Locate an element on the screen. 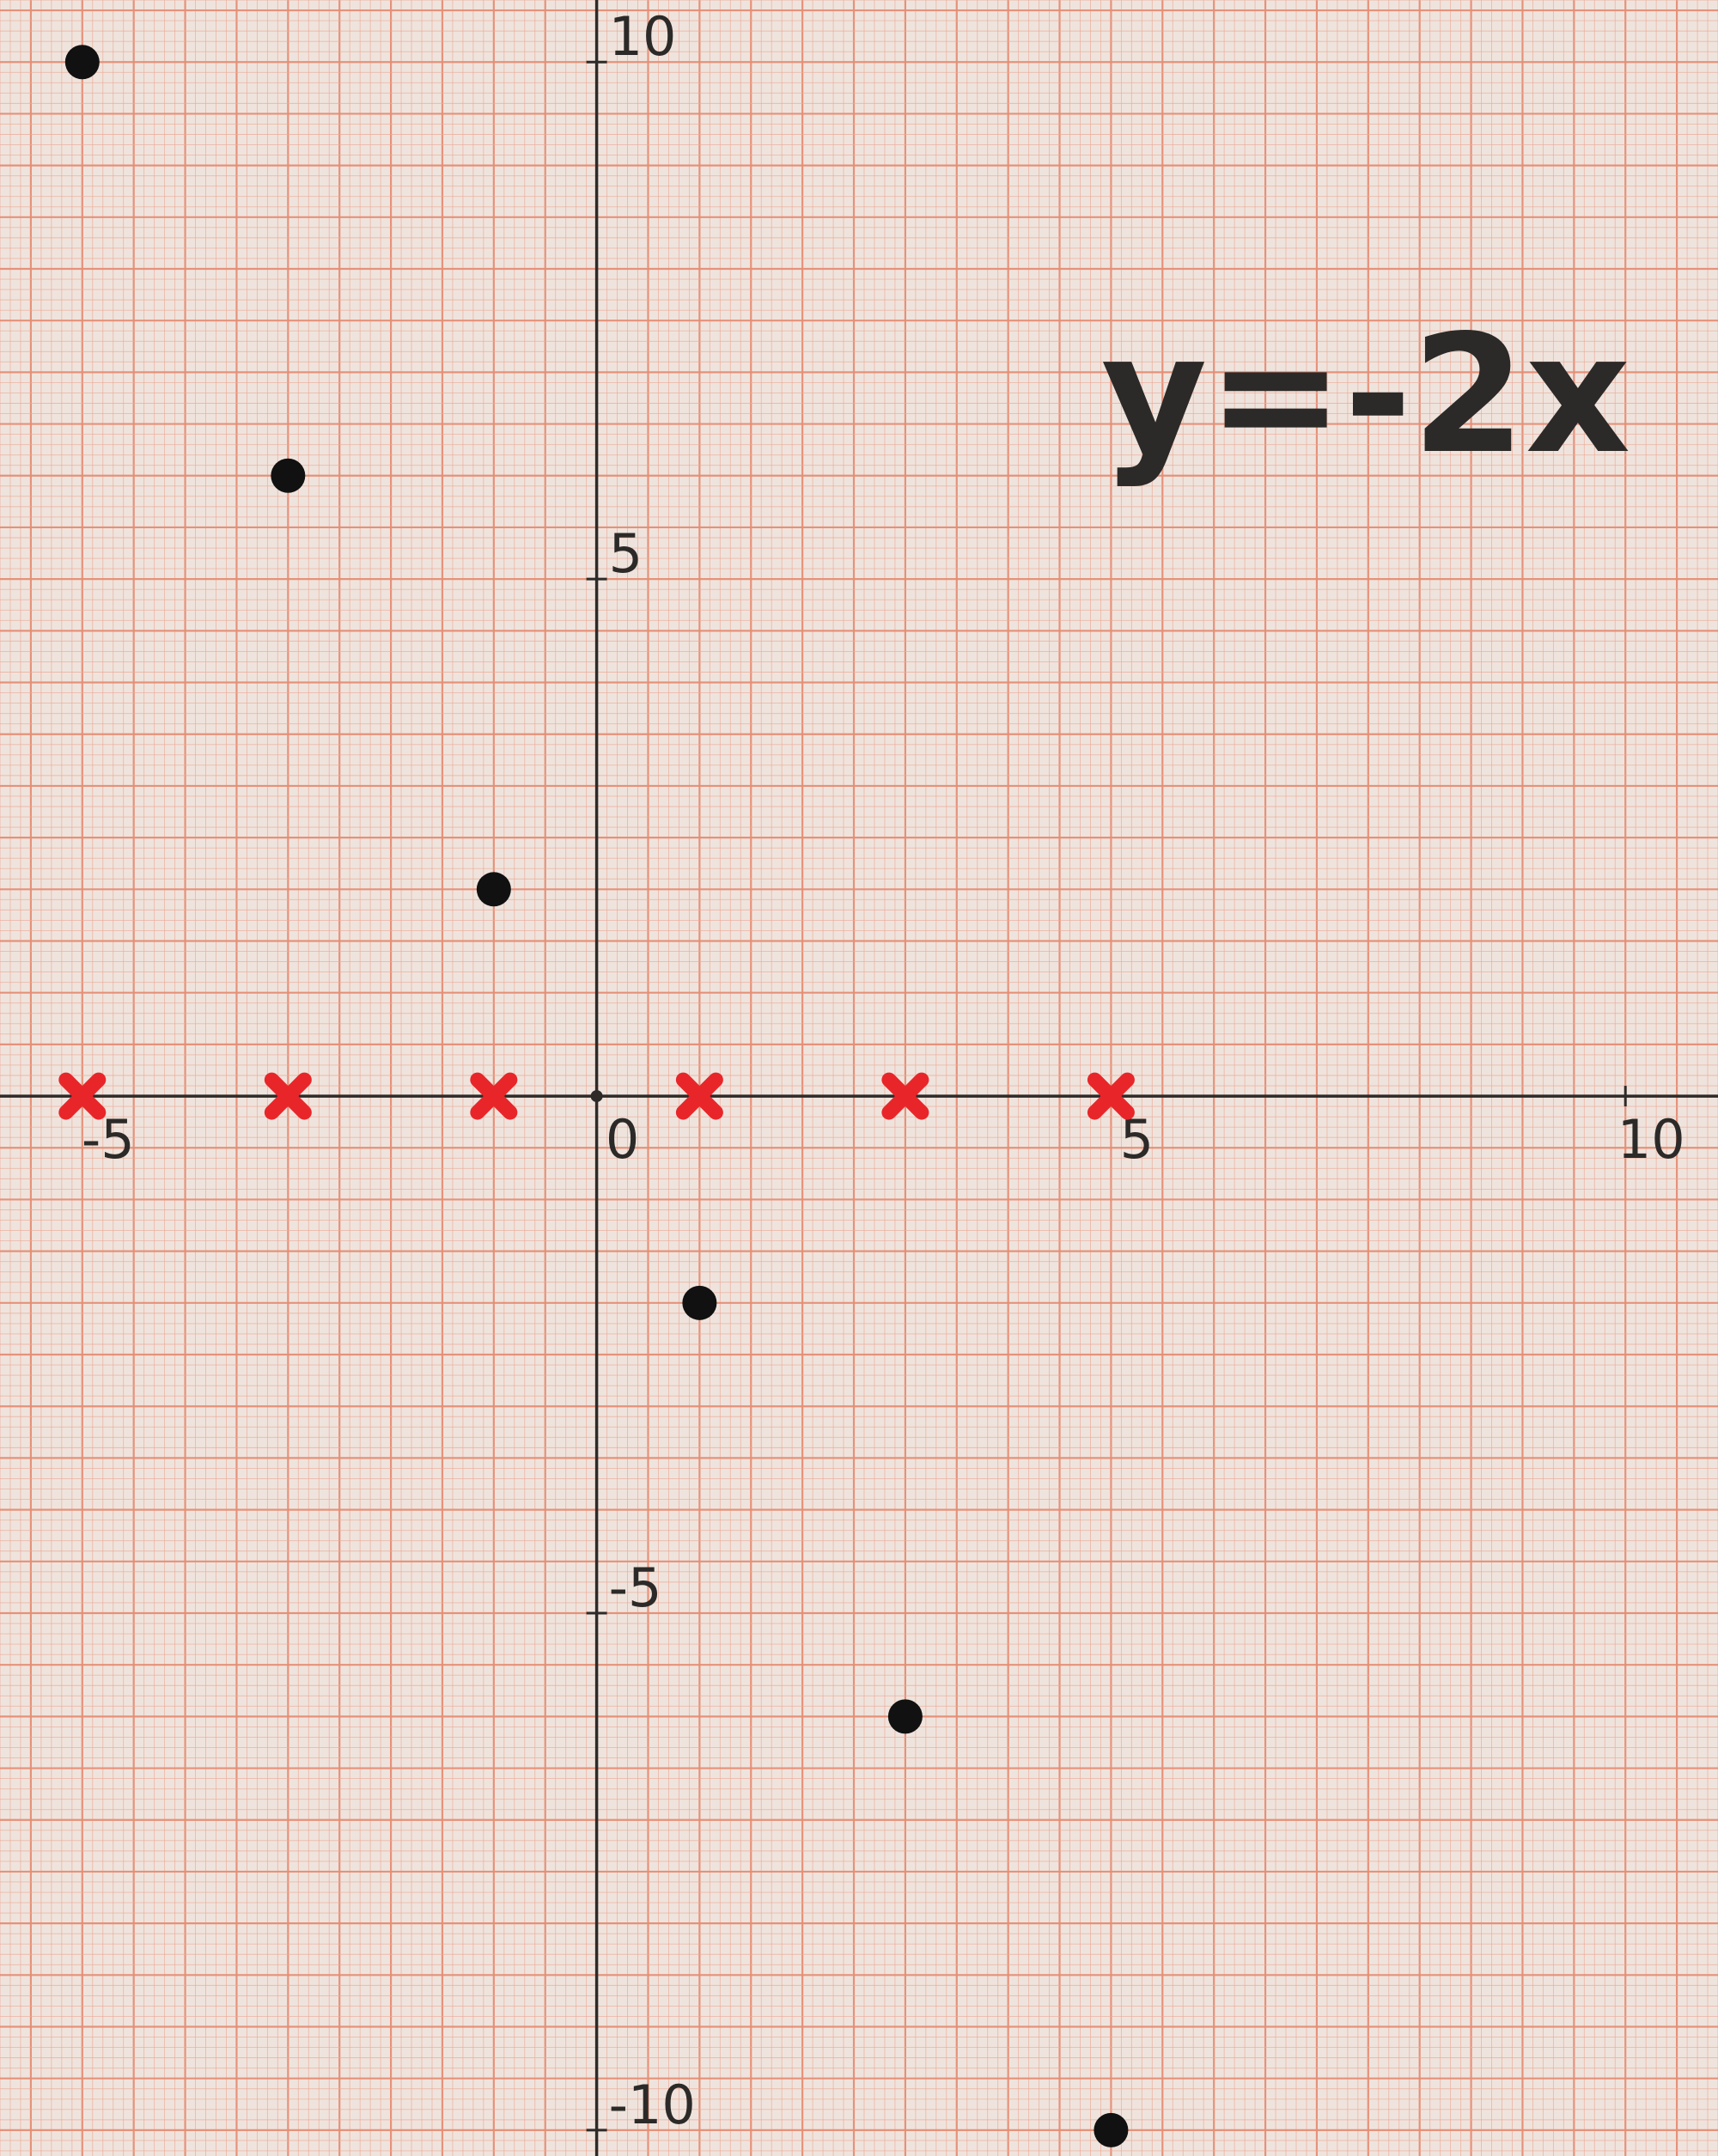 The width and height of the screenshot is (1718, 2156). y-tick-label: -10 is located at coordinates (653, 2105).